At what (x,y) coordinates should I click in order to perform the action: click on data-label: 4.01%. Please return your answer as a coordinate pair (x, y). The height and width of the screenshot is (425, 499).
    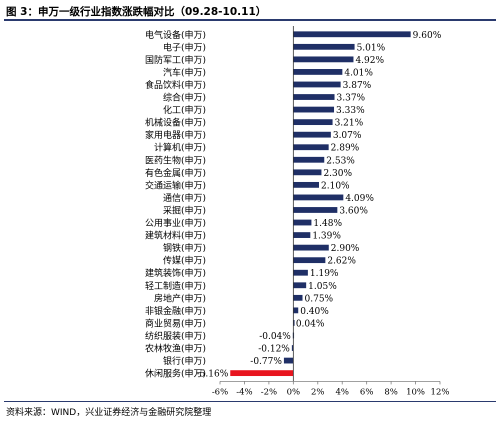
    Looking at the image, I should click on (358, 73).